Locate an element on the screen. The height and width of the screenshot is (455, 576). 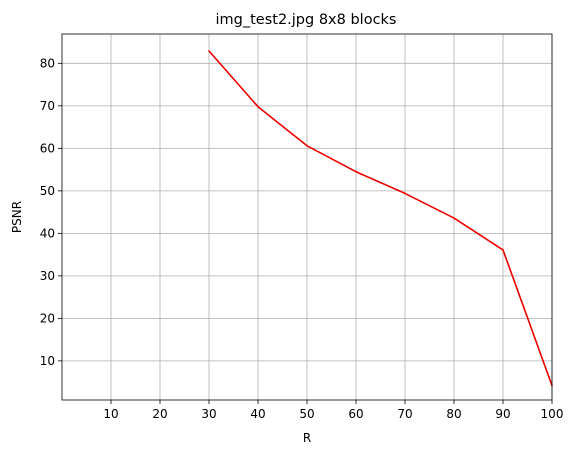
x-tick-label: 70 is located at coordinates (404, 414).